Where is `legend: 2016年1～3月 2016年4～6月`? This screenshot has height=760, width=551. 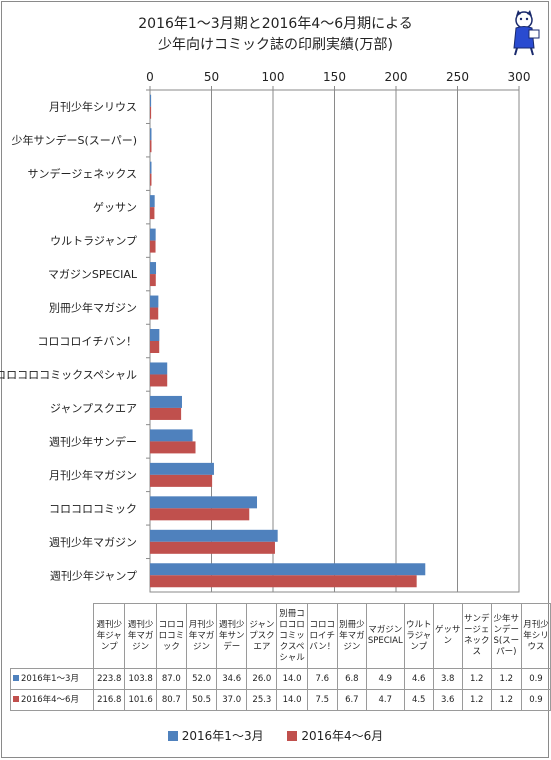
legend: 2016年1～3月 2016年4～6月 is located at coordinates (275, 735).